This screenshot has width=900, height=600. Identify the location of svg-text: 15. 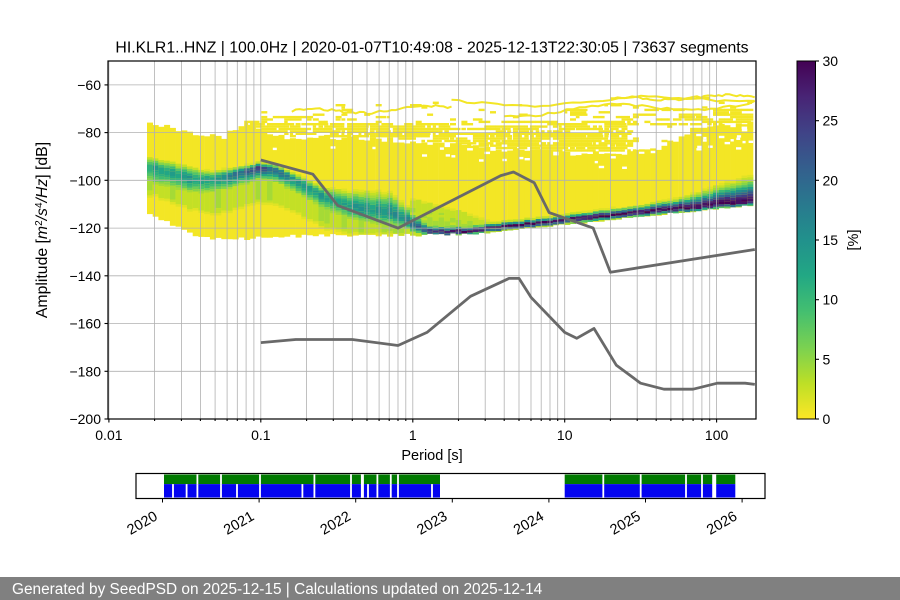
(831, 240).